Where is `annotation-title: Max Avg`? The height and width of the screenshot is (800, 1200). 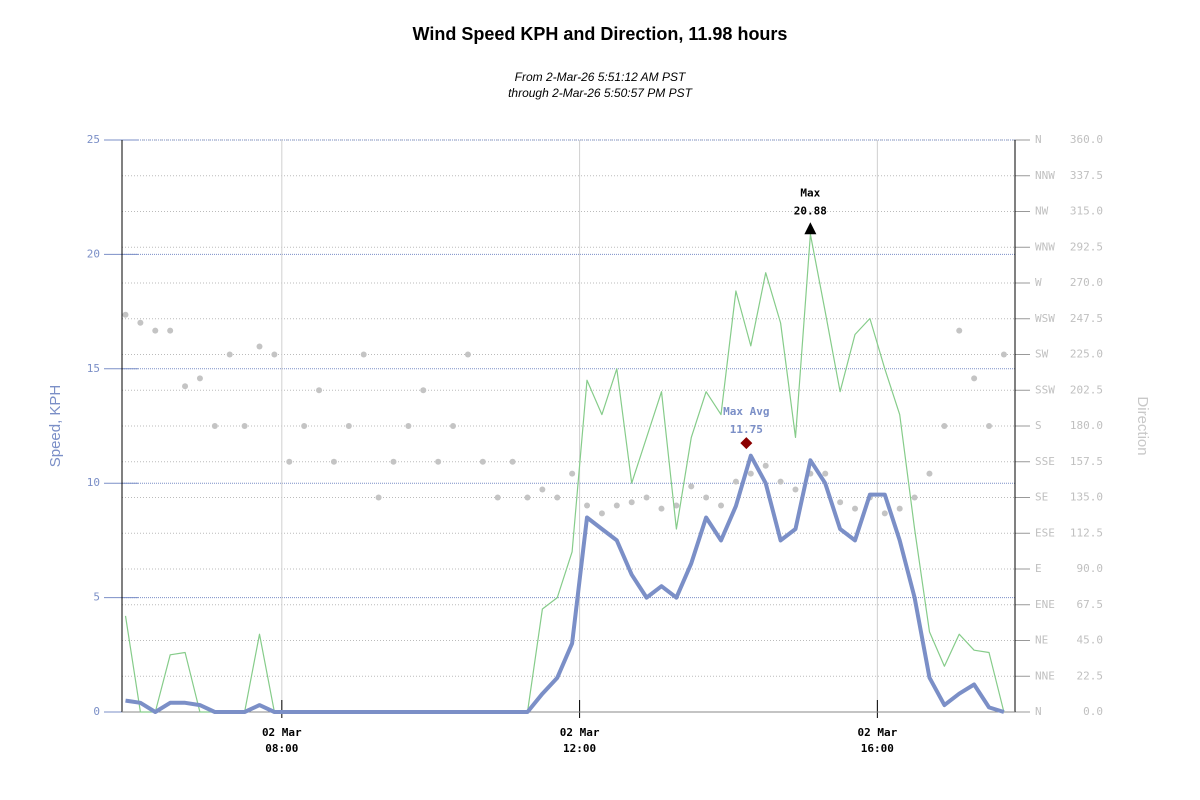
annotation-title: Max Avg is located at coordinates (746, 411).